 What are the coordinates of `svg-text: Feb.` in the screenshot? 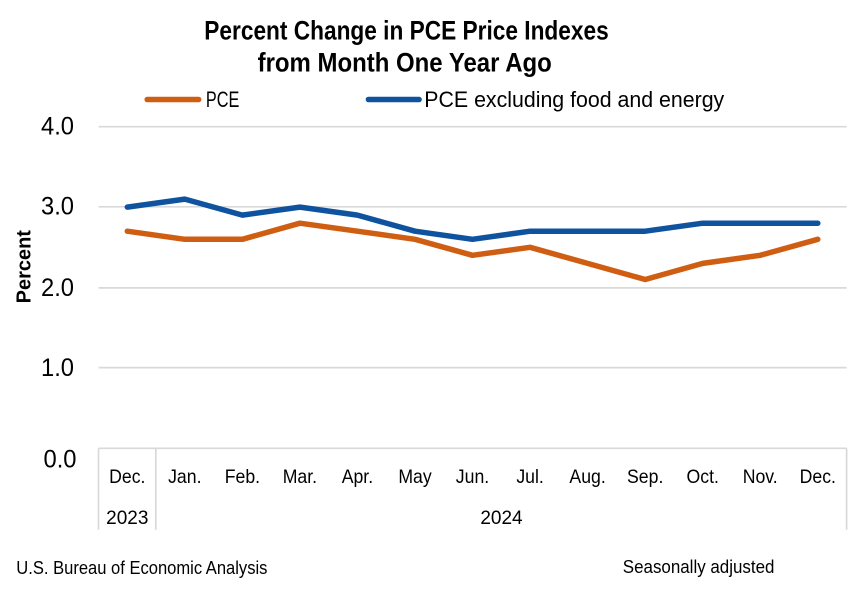 It's located at (242, 476).